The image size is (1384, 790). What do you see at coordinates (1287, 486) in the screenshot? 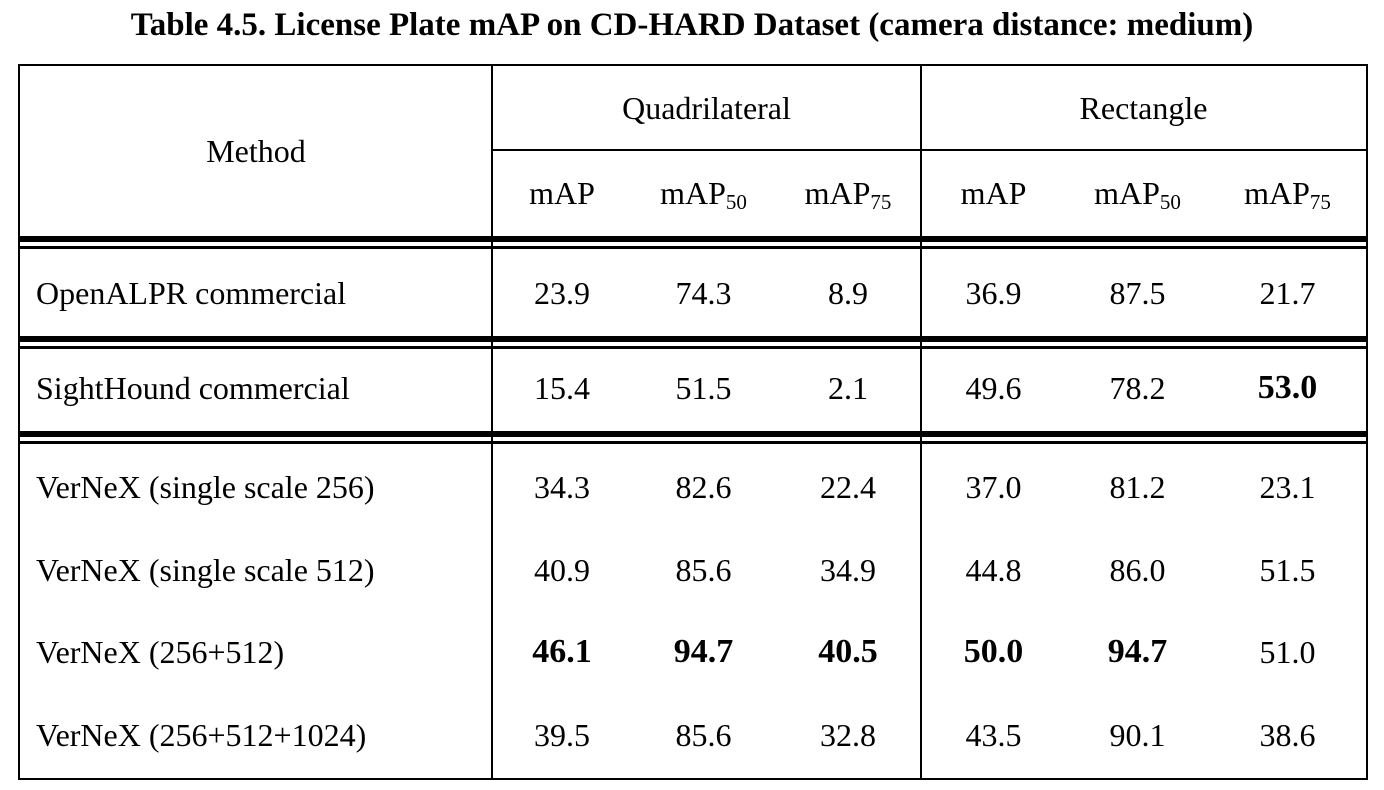
I see `value-cell: 23.1` at bounding box center [1287, 486].